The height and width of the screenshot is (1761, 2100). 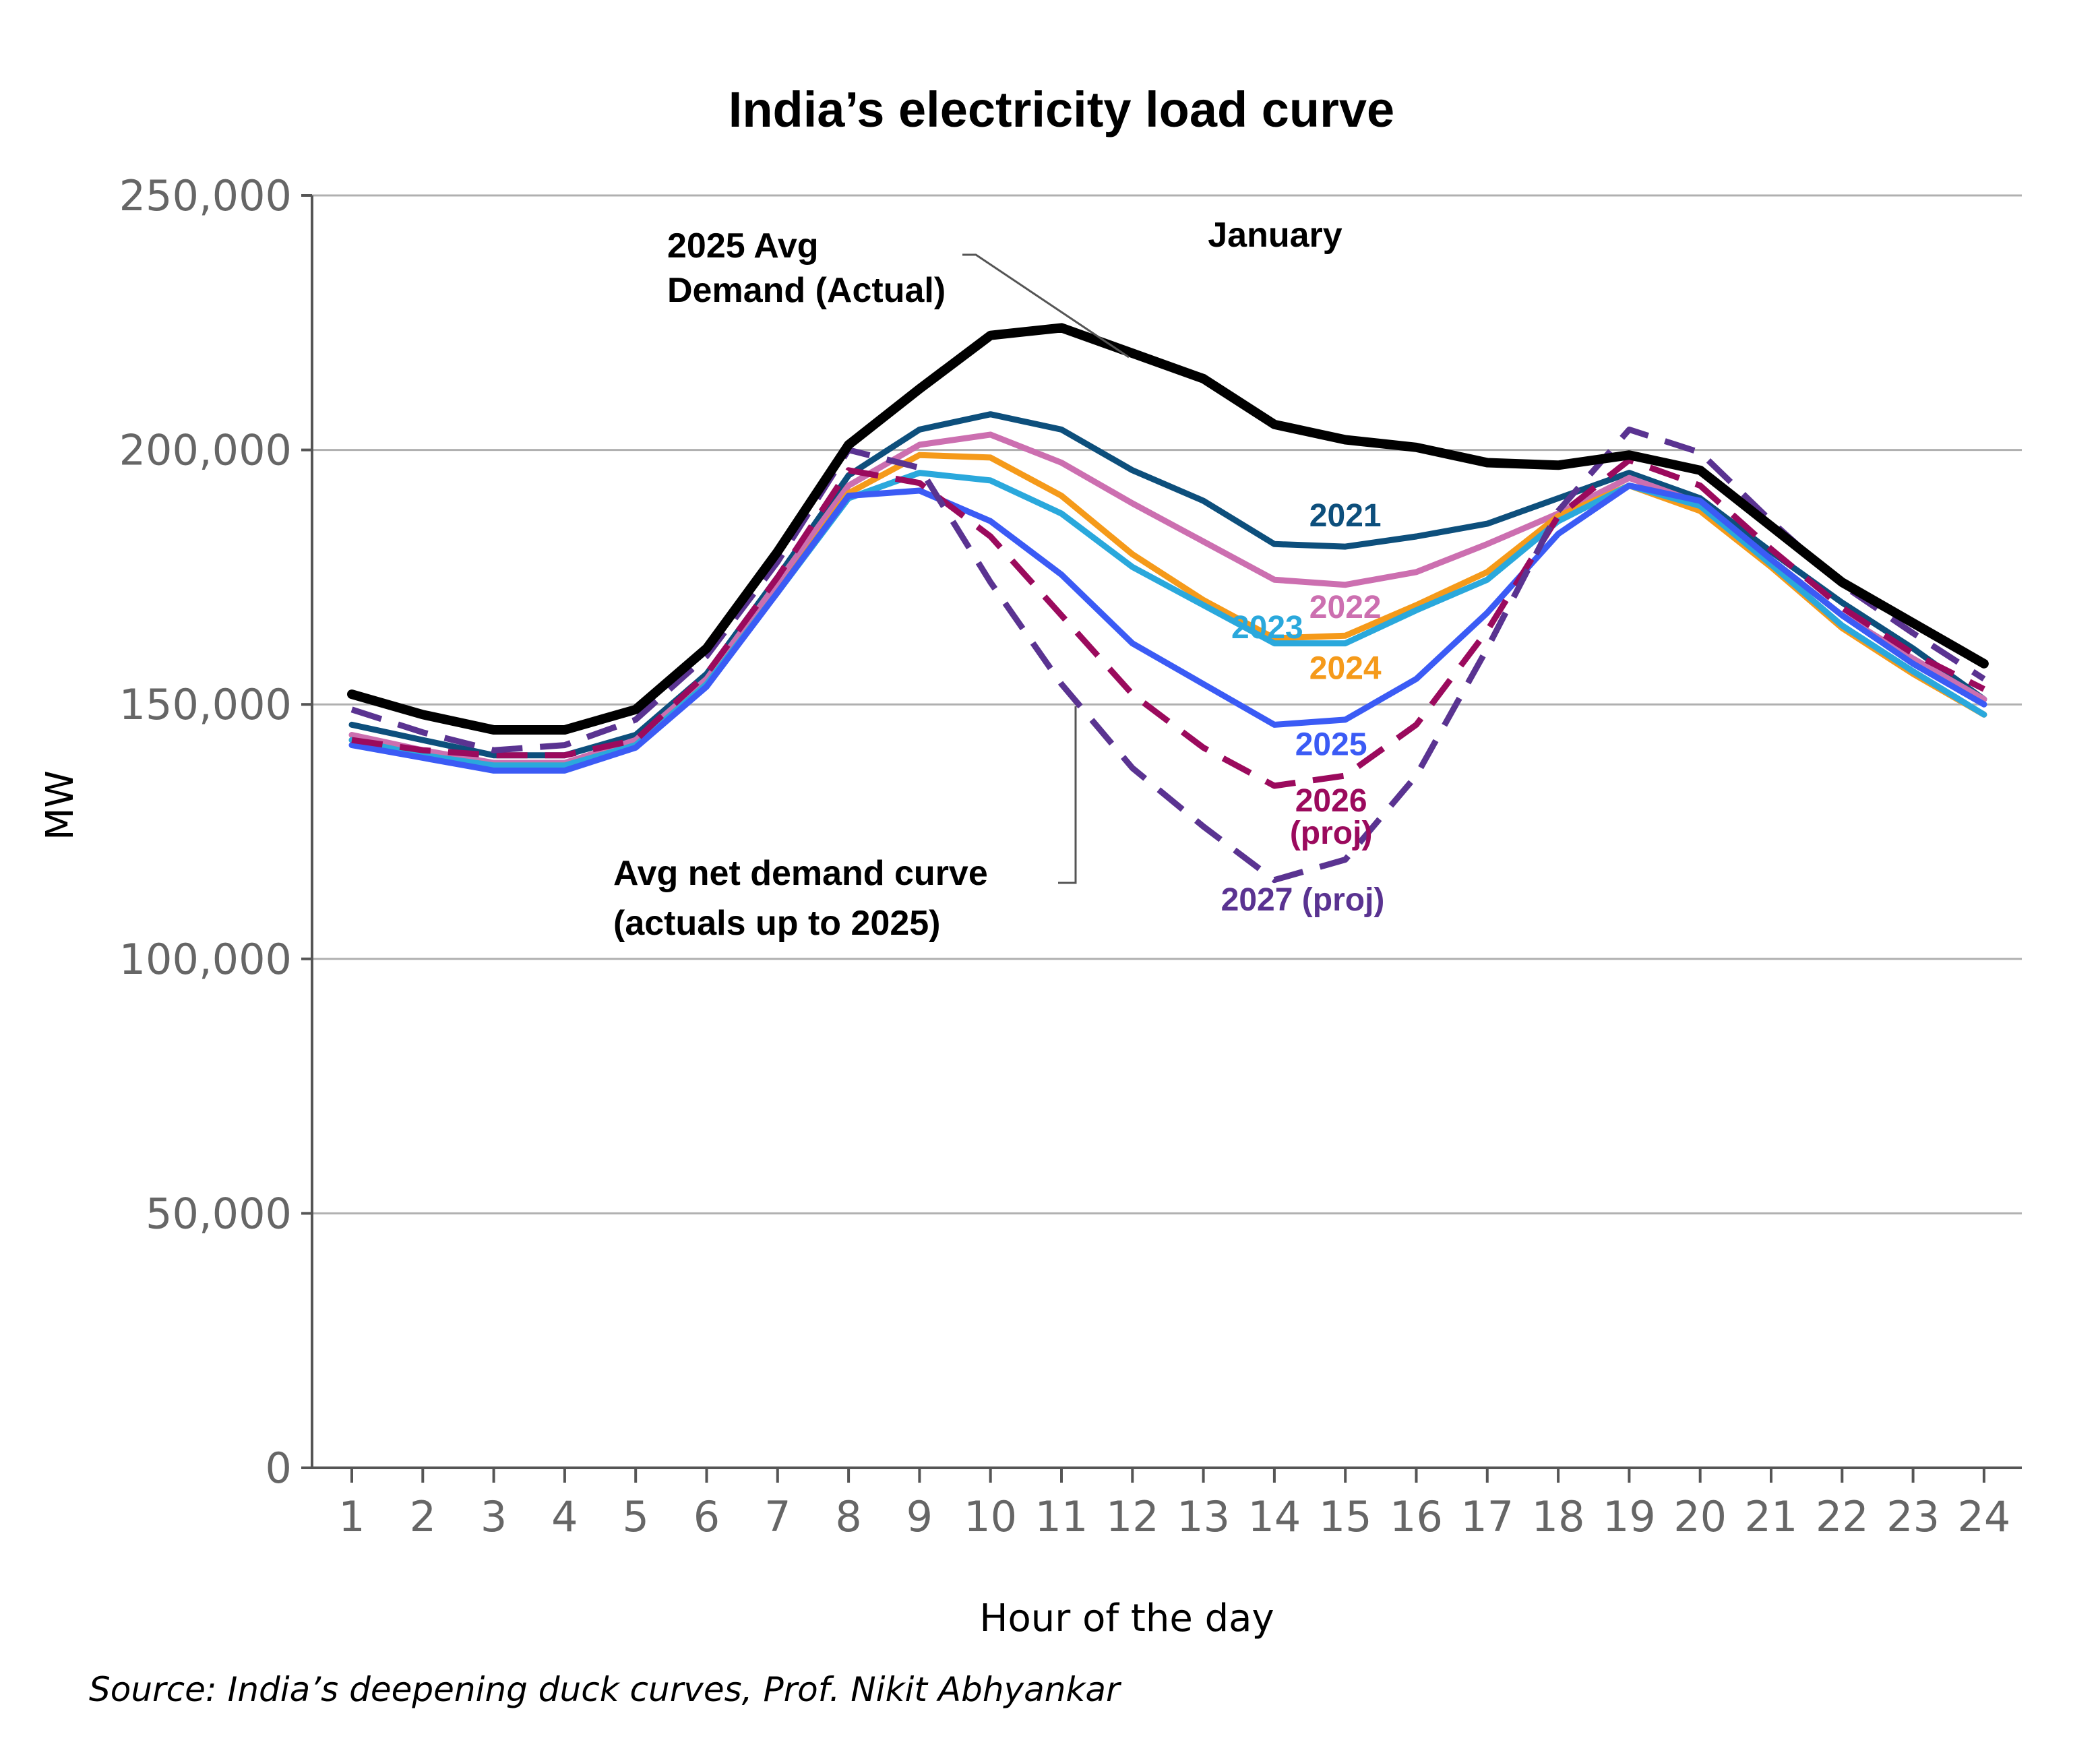 What do you see at coordinates (1203, 1516) in the screenshot?
I see `x-tick-label: 13` at bounding box center [1203, 1516].